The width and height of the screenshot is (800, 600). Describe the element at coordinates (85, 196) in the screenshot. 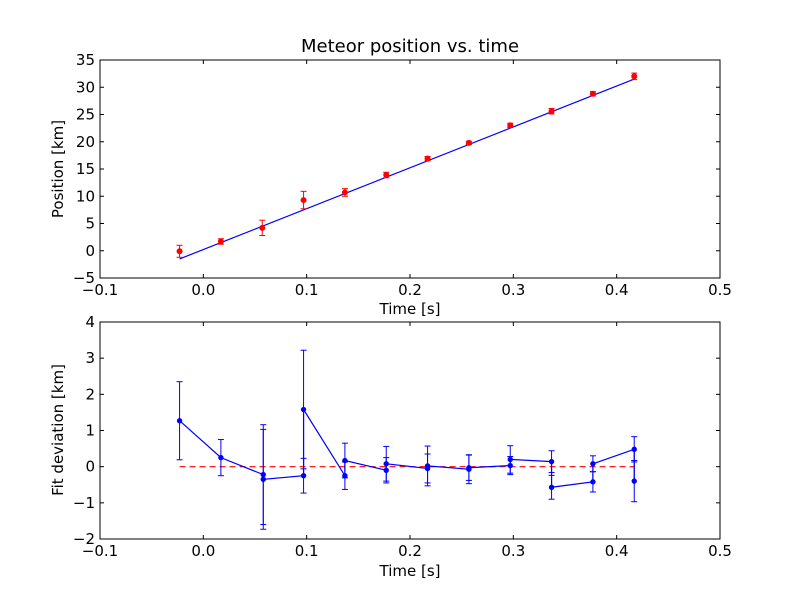

I see `y-tick-label: 10` at that location.